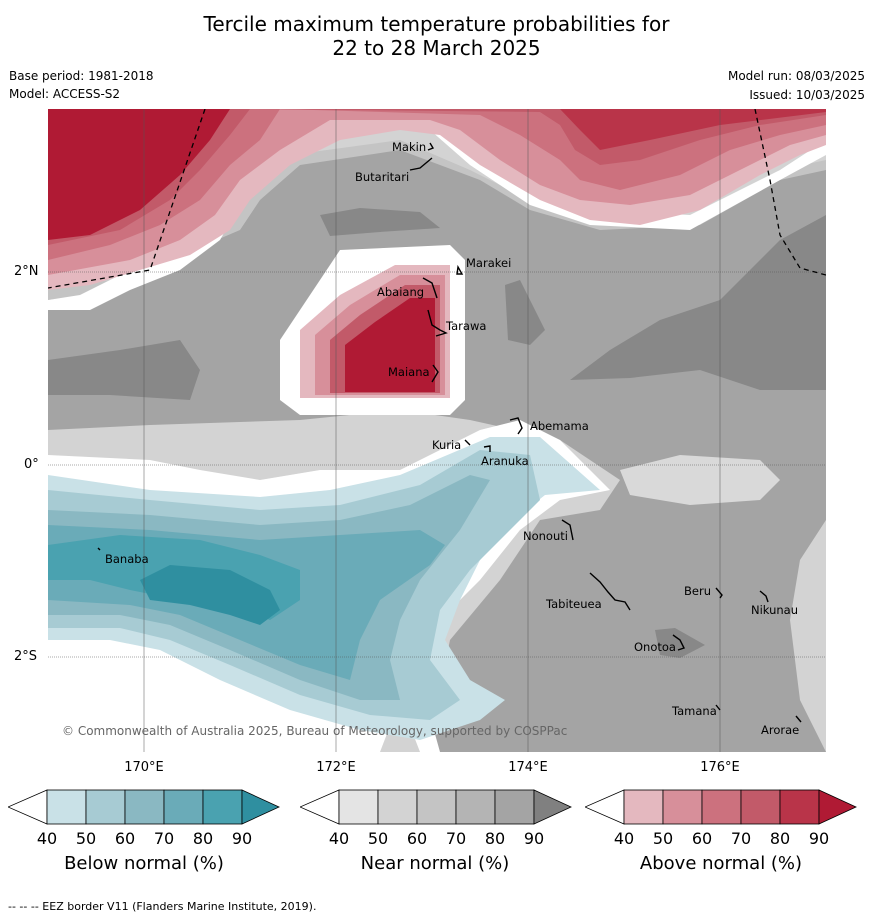 The image size is (873, 919). Describe the element at coordinates (203, 838) in the screenshot. I see `cbar-below-tick: 80` at that location.